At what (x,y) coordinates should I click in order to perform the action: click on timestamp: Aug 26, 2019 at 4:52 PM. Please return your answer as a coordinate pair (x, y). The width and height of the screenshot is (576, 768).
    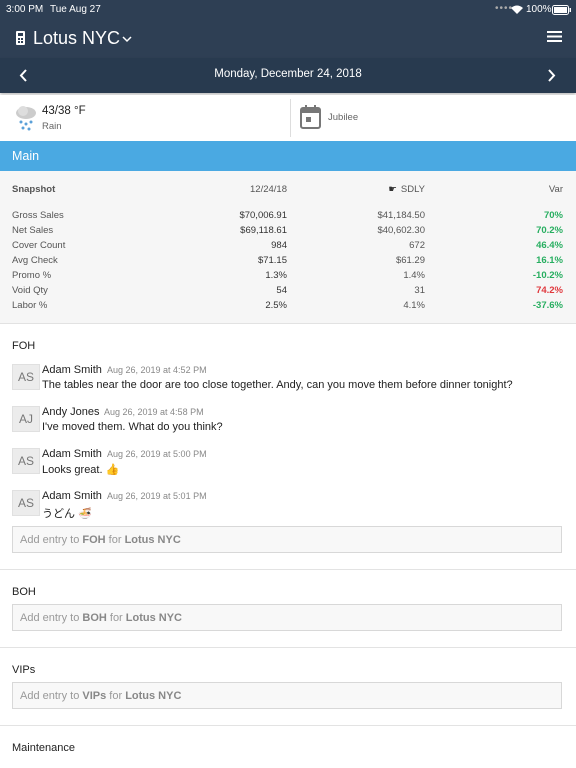
    Looking at the image, I should click on (157, 370).